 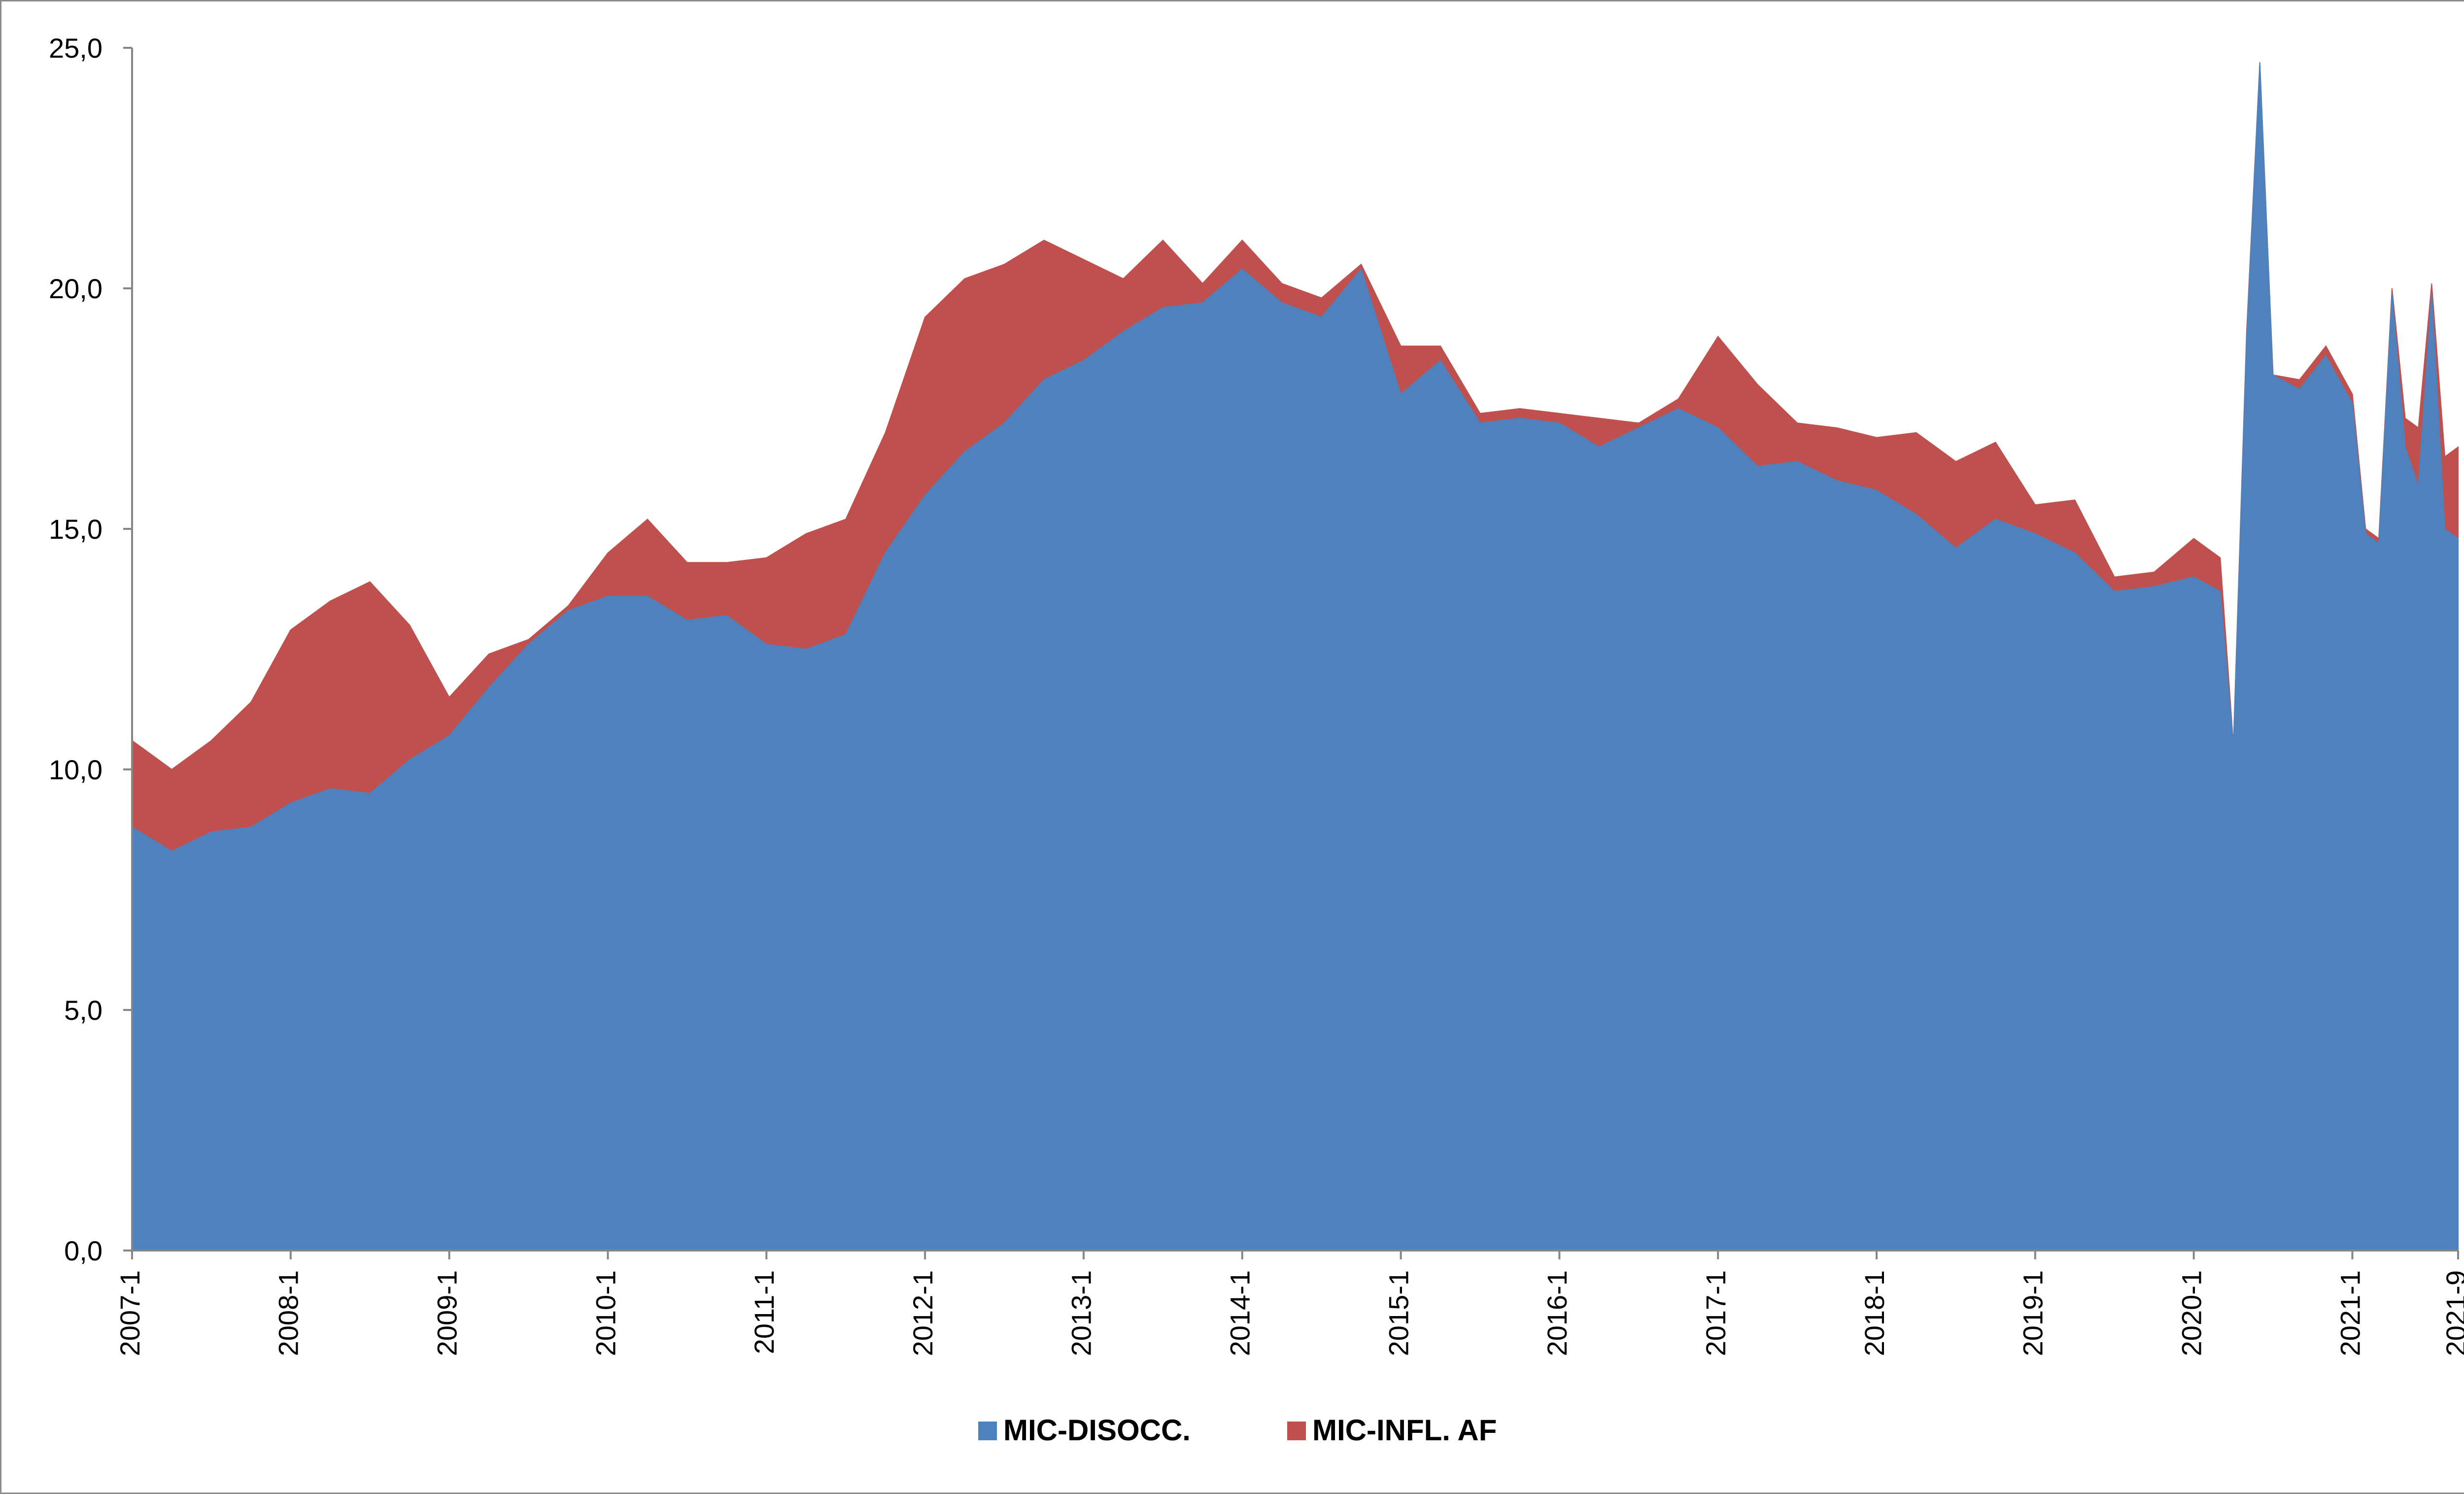 What do you see at coordinates (2033, 1313) in the screenshot?
I see `x-tick-label: 2019-1` at bounding box center [2033, 1313].